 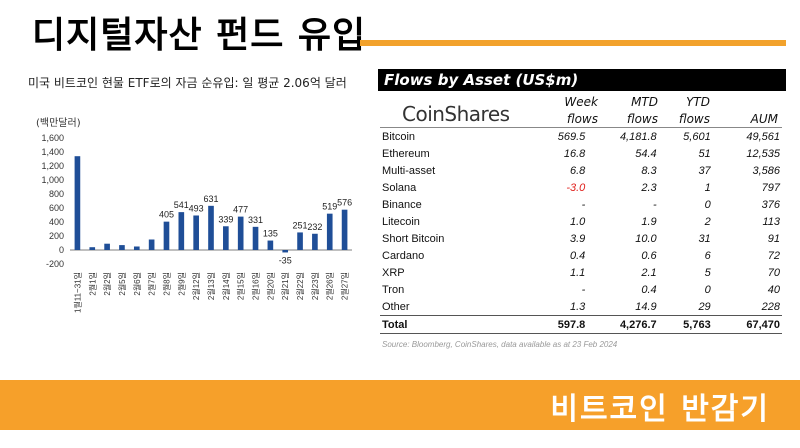 What do you see at coordinates (401, 221) in the screenshot?
I see `cell-name: Litecoin` at bounding box center [401, 221].